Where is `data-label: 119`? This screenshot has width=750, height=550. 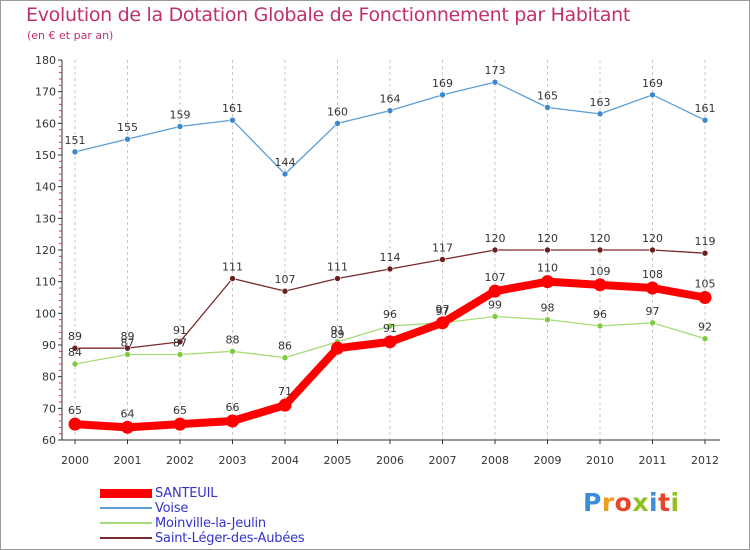 data-label: 119 is located at coordinates (705, 241).